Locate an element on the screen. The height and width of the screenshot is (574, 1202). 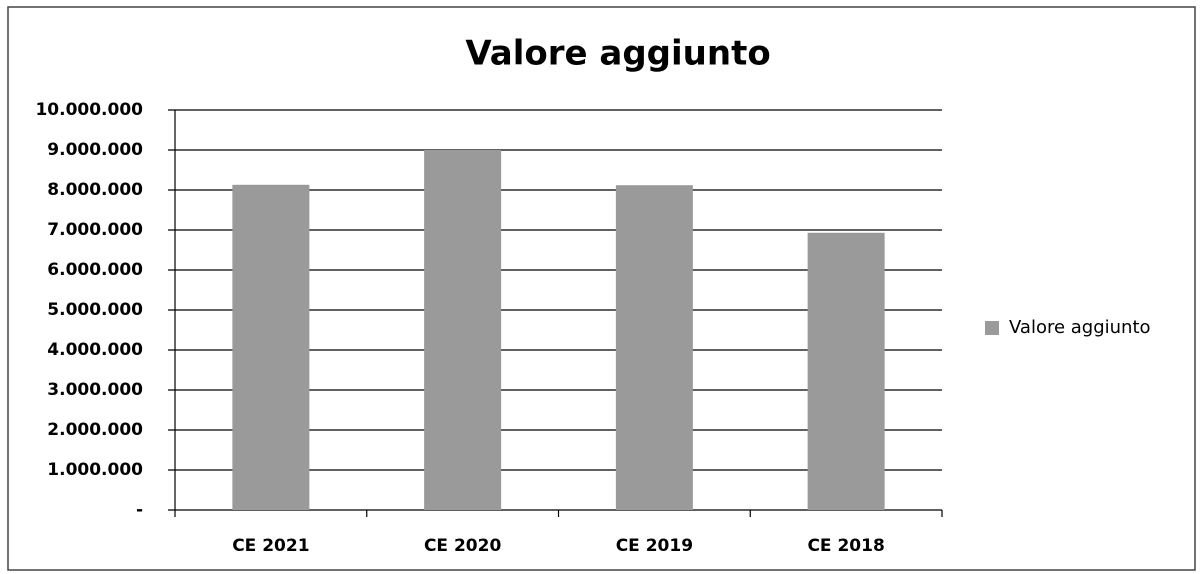
y-tick-label: 6.000.000 is located at coordinates (95, 270).